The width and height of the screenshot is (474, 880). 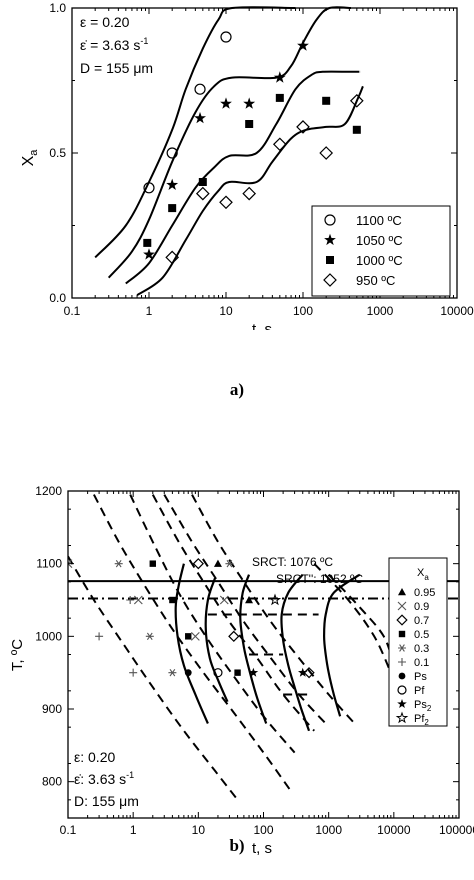 I want to click on legend-marker-diamond, so click(x=330, y=280).